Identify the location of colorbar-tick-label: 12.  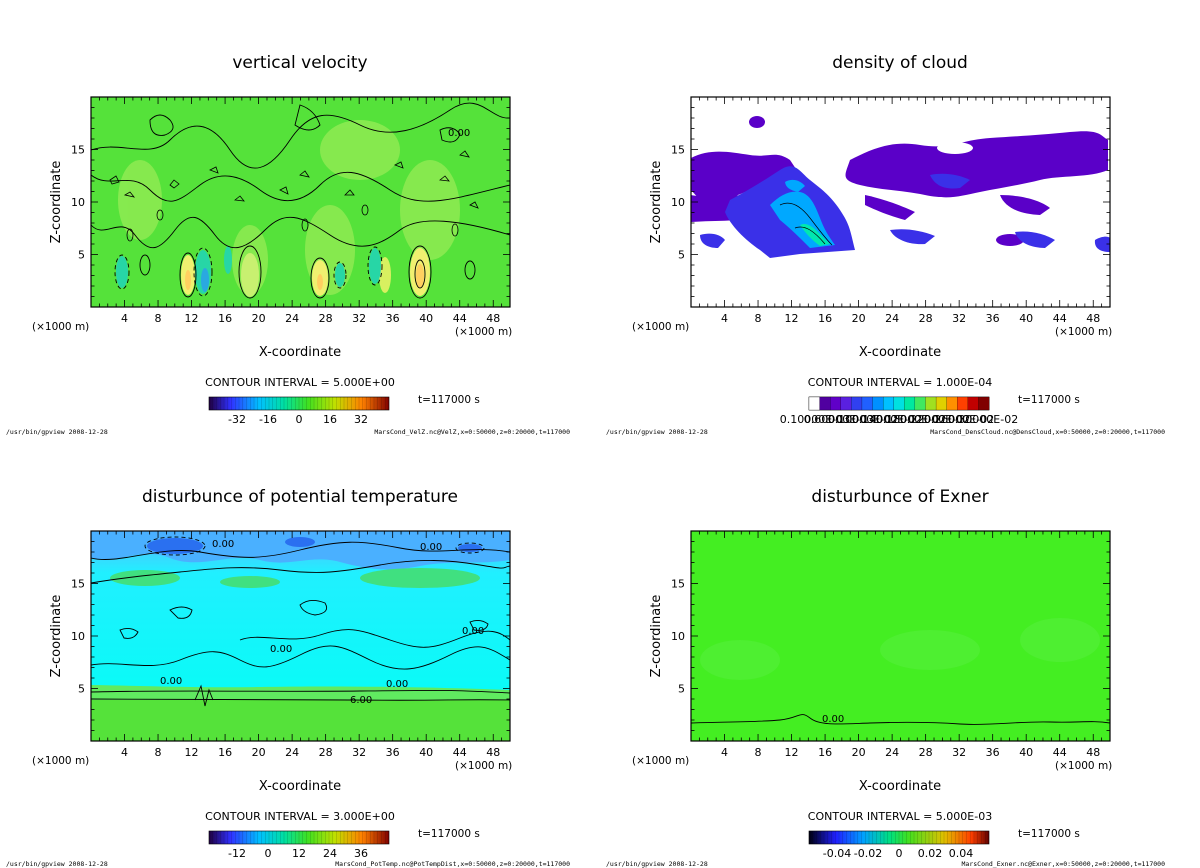
(299, 853).